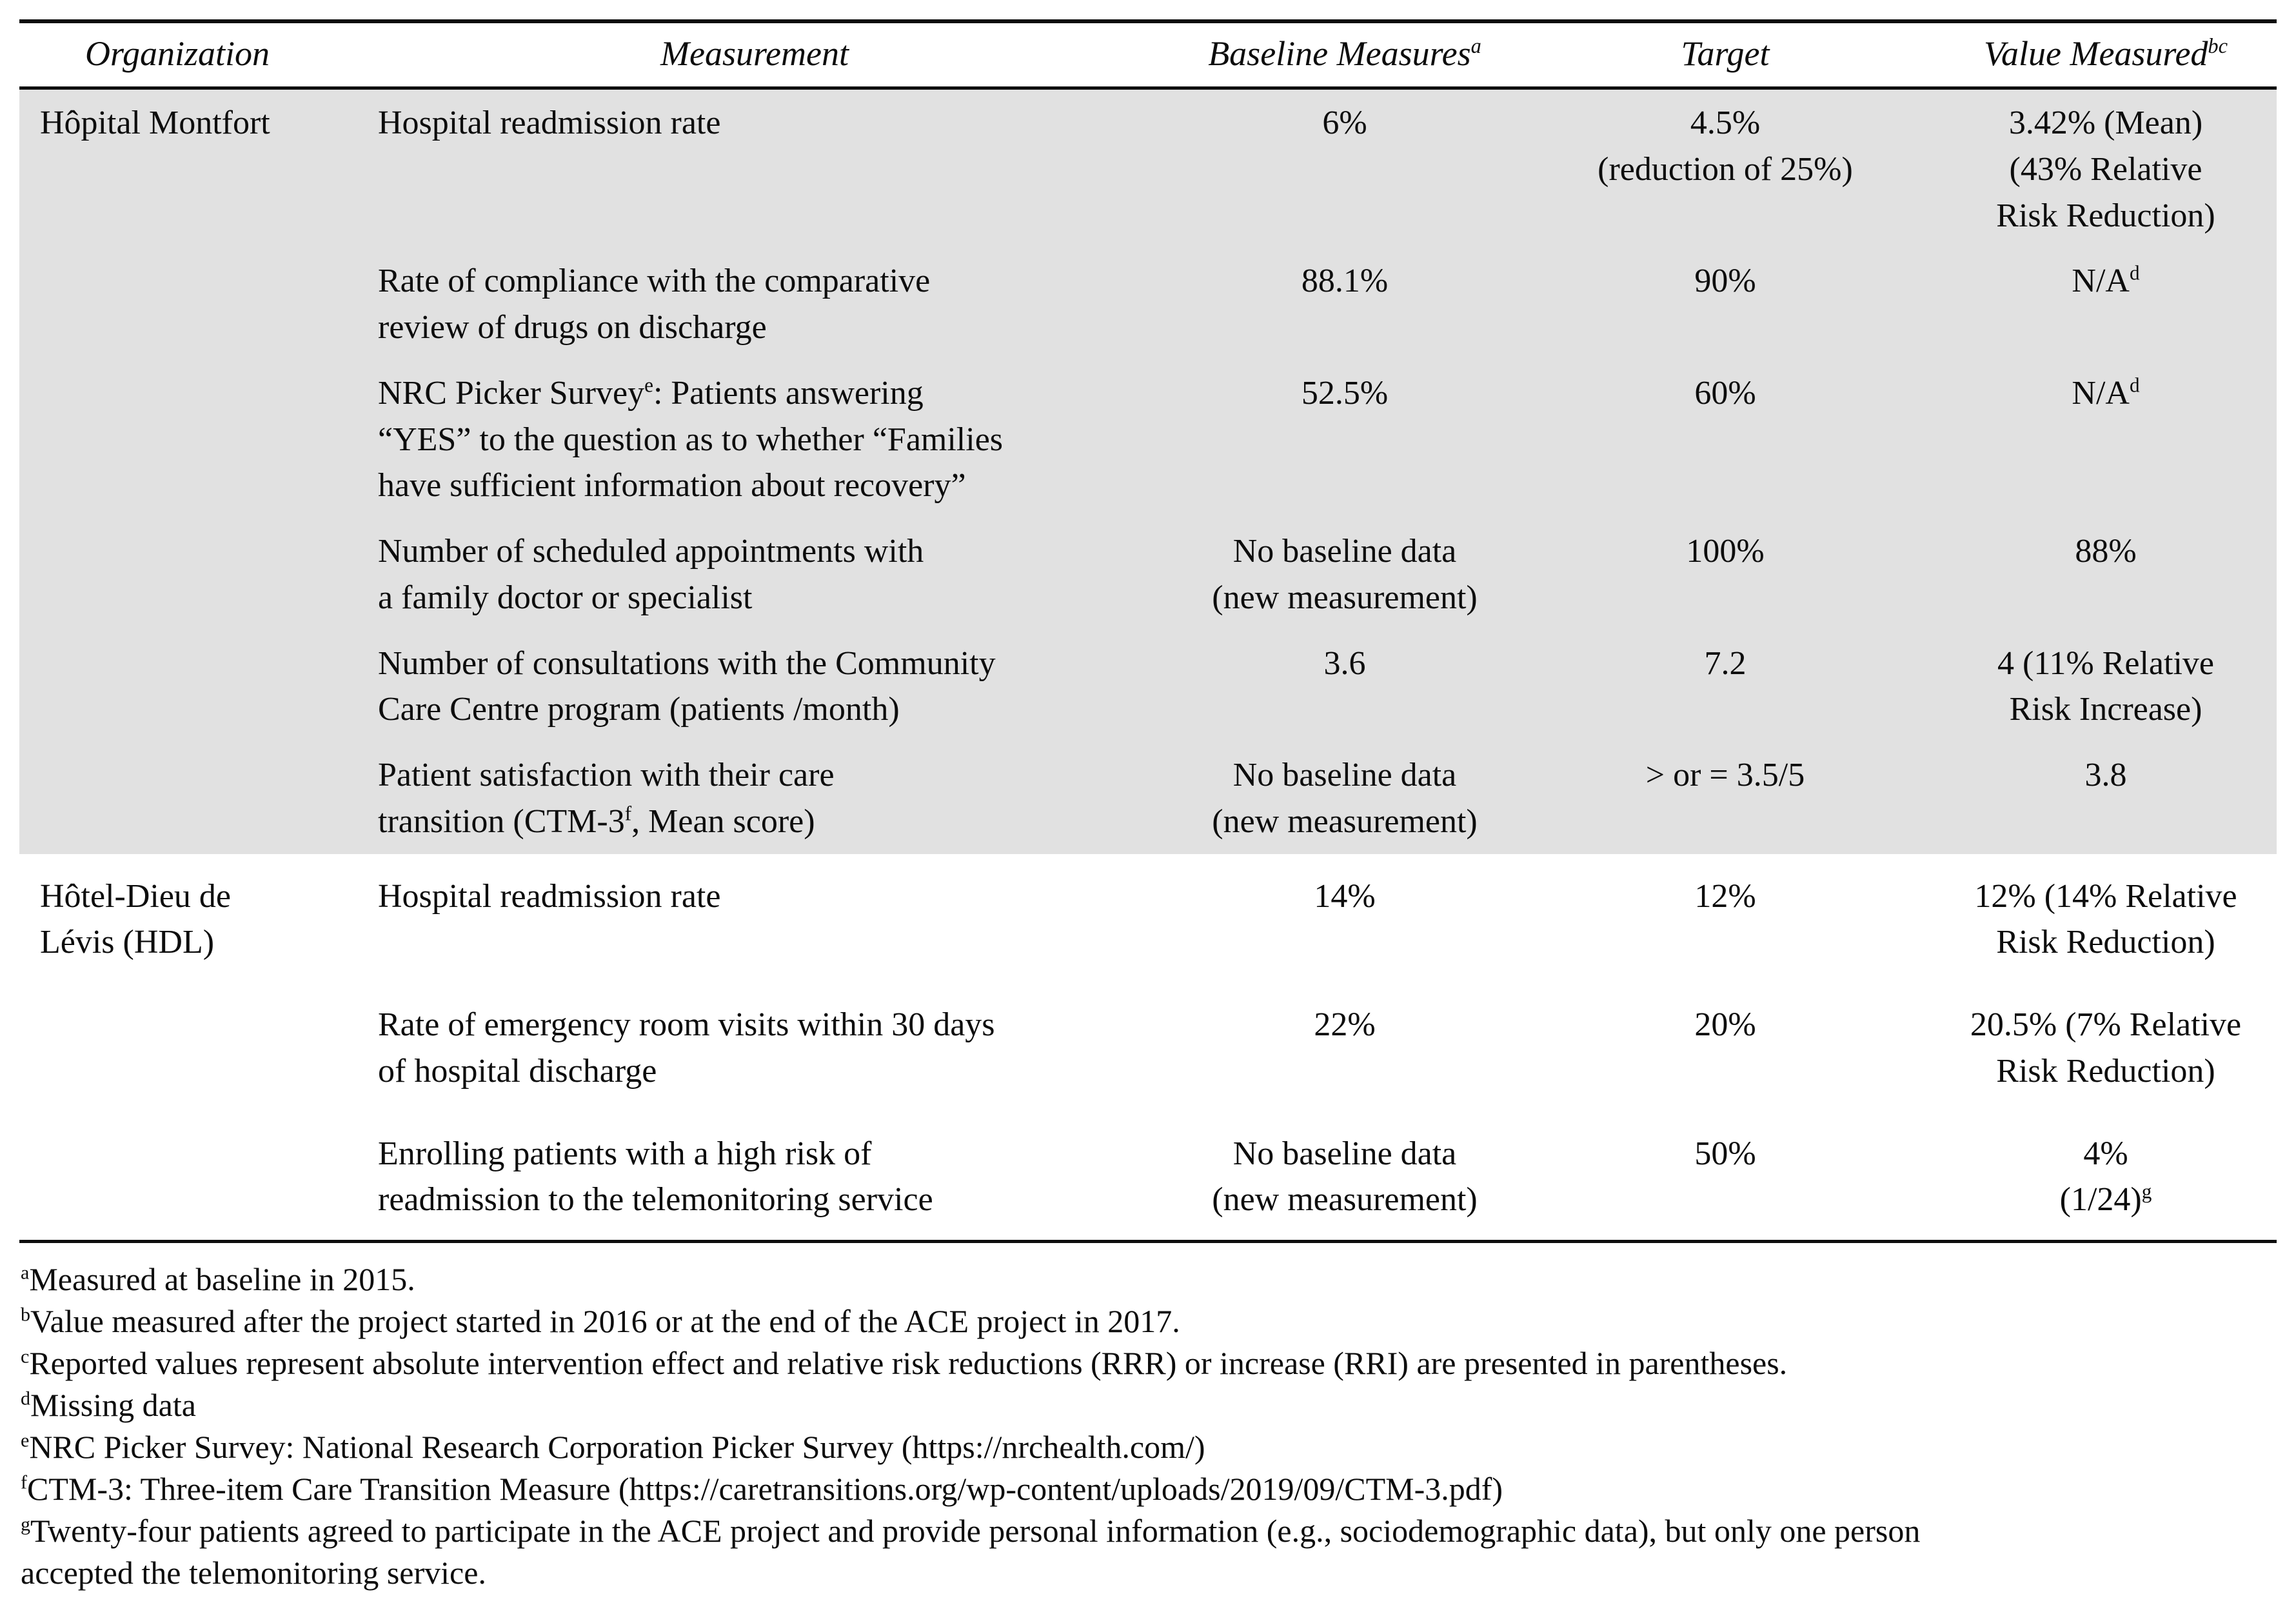 This screenshot has height=1623, width=2296. Describe the element at coordinates (723, 821) in the screenshot. I see `measurement-text-post: , Mean score)` at that location.